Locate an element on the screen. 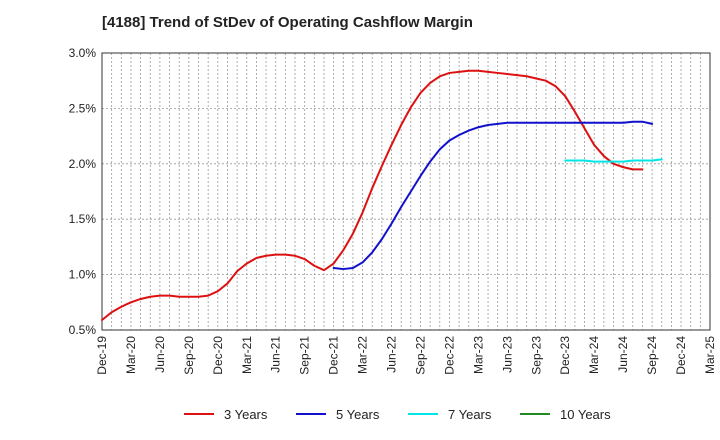 The width and height of the screenshot is (720, 440). x-tick-label: Mar-21 is located at coordinates (247, 355).